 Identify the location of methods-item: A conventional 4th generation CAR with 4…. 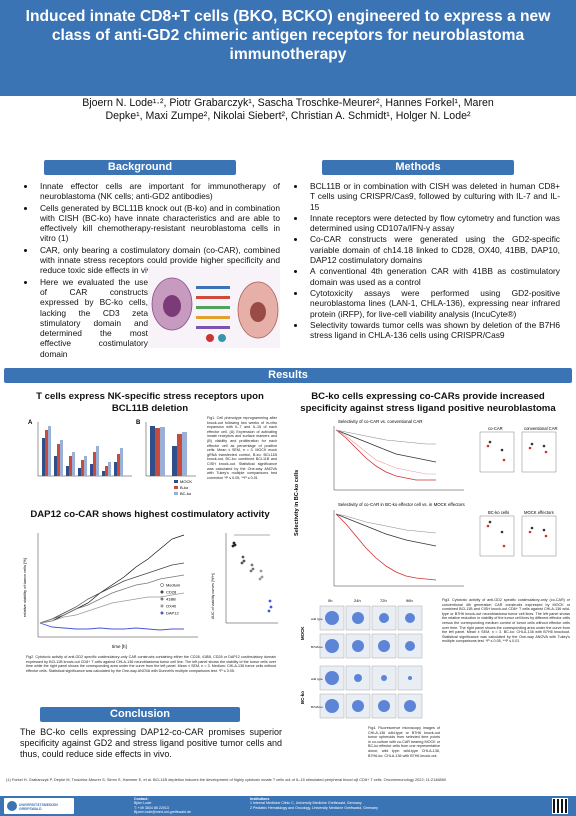
(433, 276).